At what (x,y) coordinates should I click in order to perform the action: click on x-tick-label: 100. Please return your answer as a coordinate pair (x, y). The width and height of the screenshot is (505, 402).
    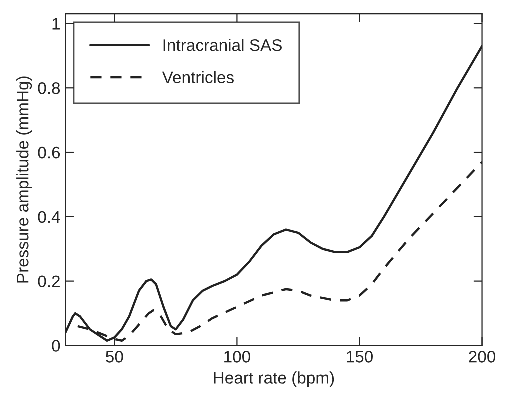
    Looking at the image, I should click on (237, 357).